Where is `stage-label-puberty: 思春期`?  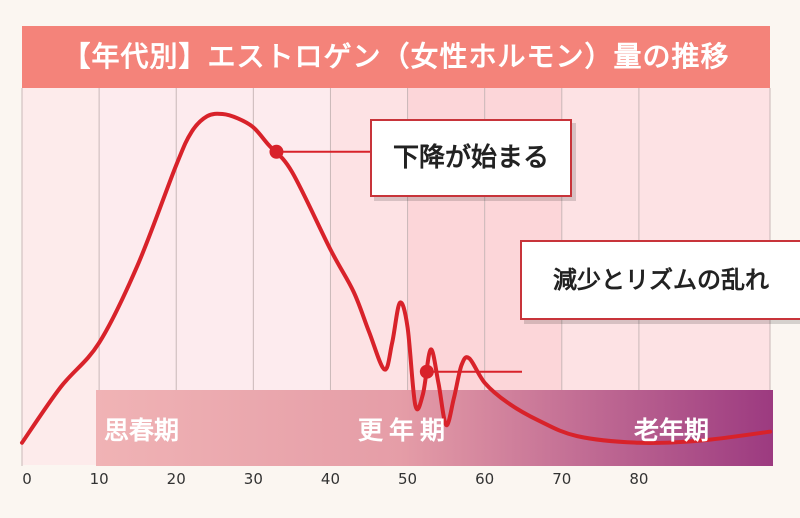 stage-label-puberty: 思春期 is located at coordinates (142, 430).